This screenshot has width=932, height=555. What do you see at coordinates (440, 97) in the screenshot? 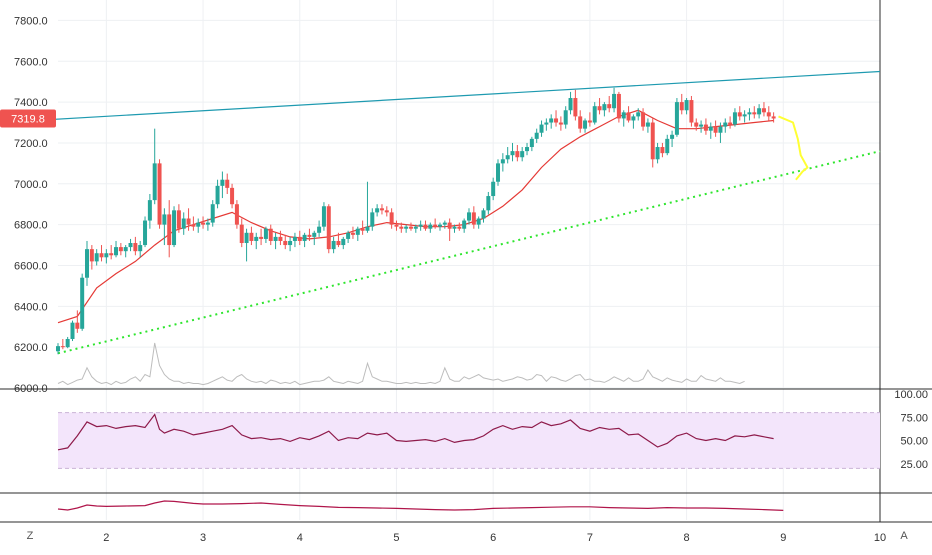
I see `trendline-upper` at bounding box center [440, 97].